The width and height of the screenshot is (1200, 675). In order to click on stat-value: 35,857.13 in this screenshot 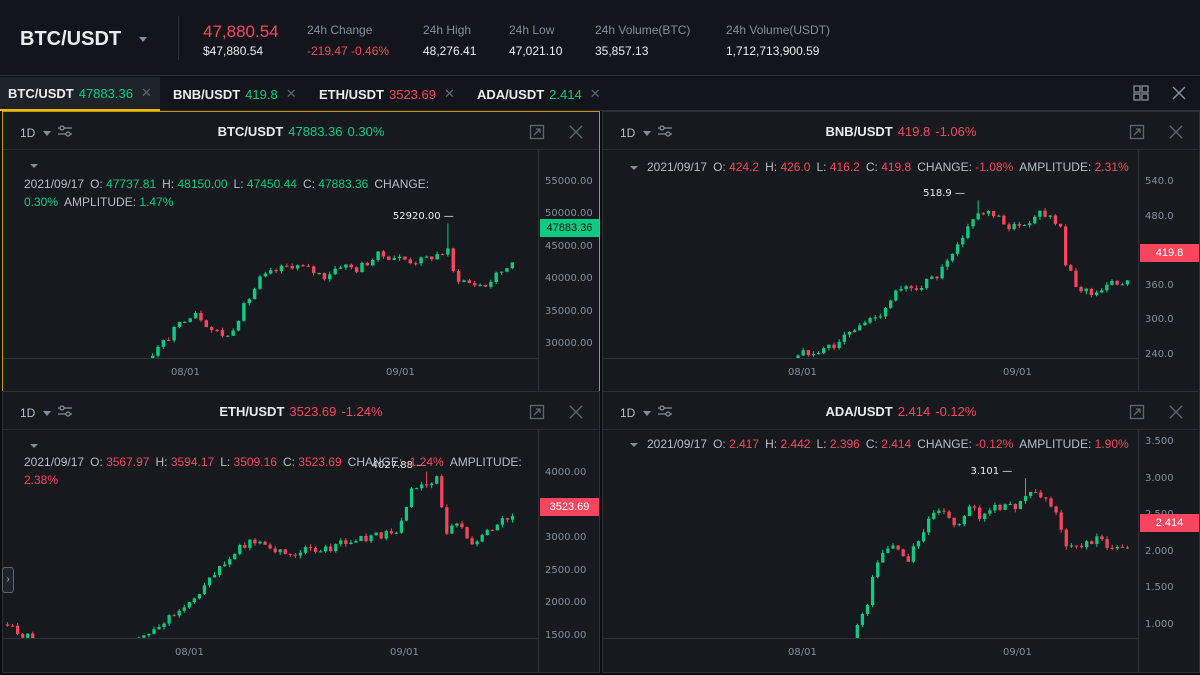, I will do `click(622, 51)`.